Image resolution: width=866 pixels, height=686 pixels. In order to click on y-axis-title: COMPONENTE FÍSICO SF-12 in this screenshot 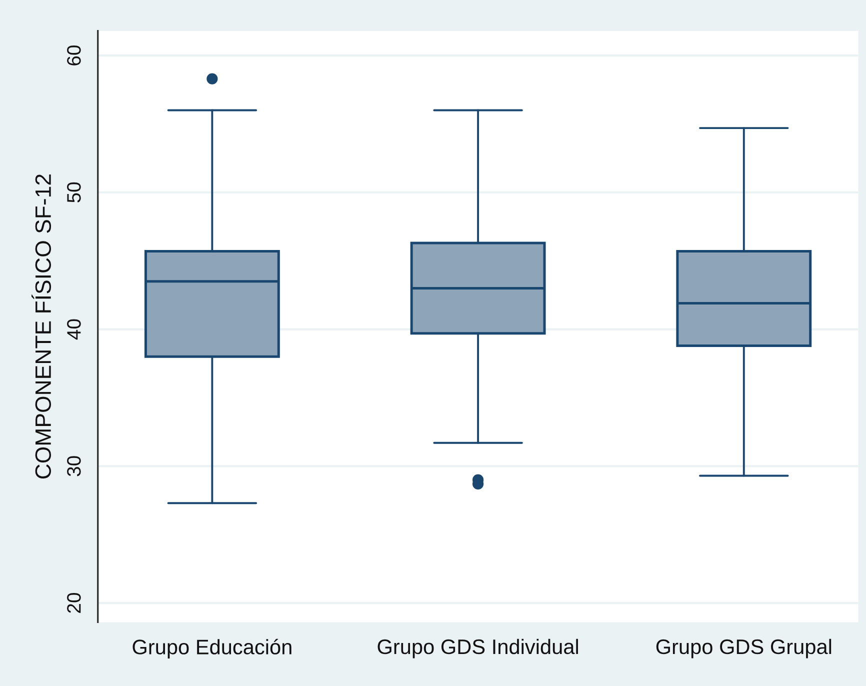, I will do `click(42, 326)`.